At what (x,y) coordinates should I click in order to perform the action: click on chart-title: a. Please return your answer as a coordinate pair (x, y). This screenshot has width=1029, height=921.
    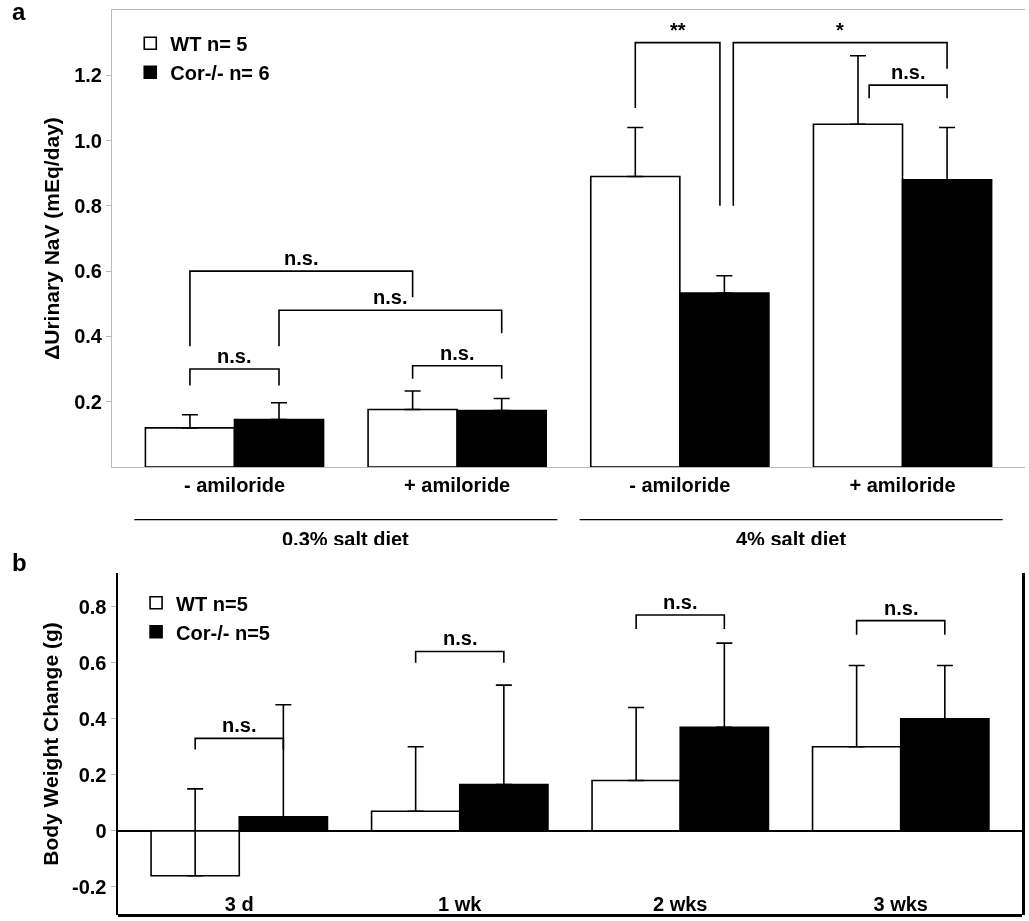
    Looking at the image, I should click on (19, 13).